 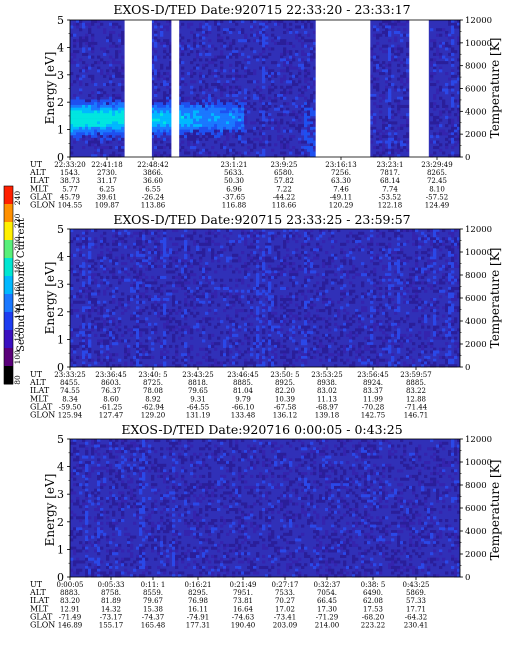 What do you see at coordinates (373, 399) in the screenshot?
I see `ephemeris-value: 11.99` at bounding box center [373, 399].